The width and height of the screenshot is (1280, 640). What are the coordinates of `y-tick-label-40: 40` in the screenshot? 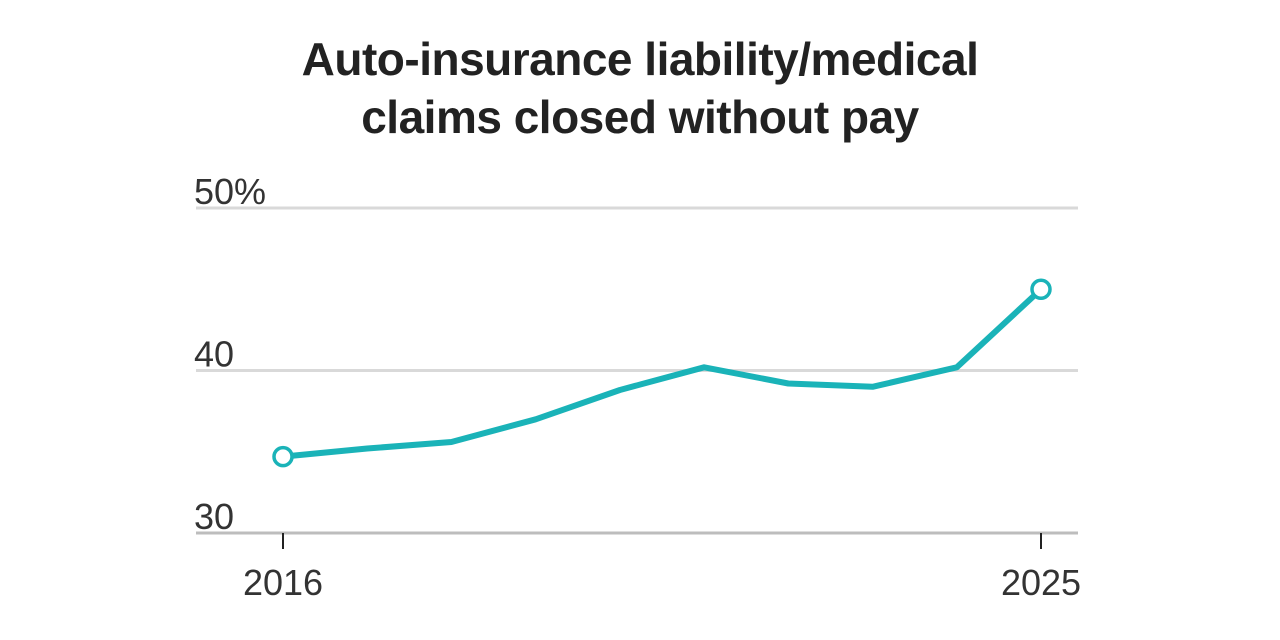 It's located at (214, 354).